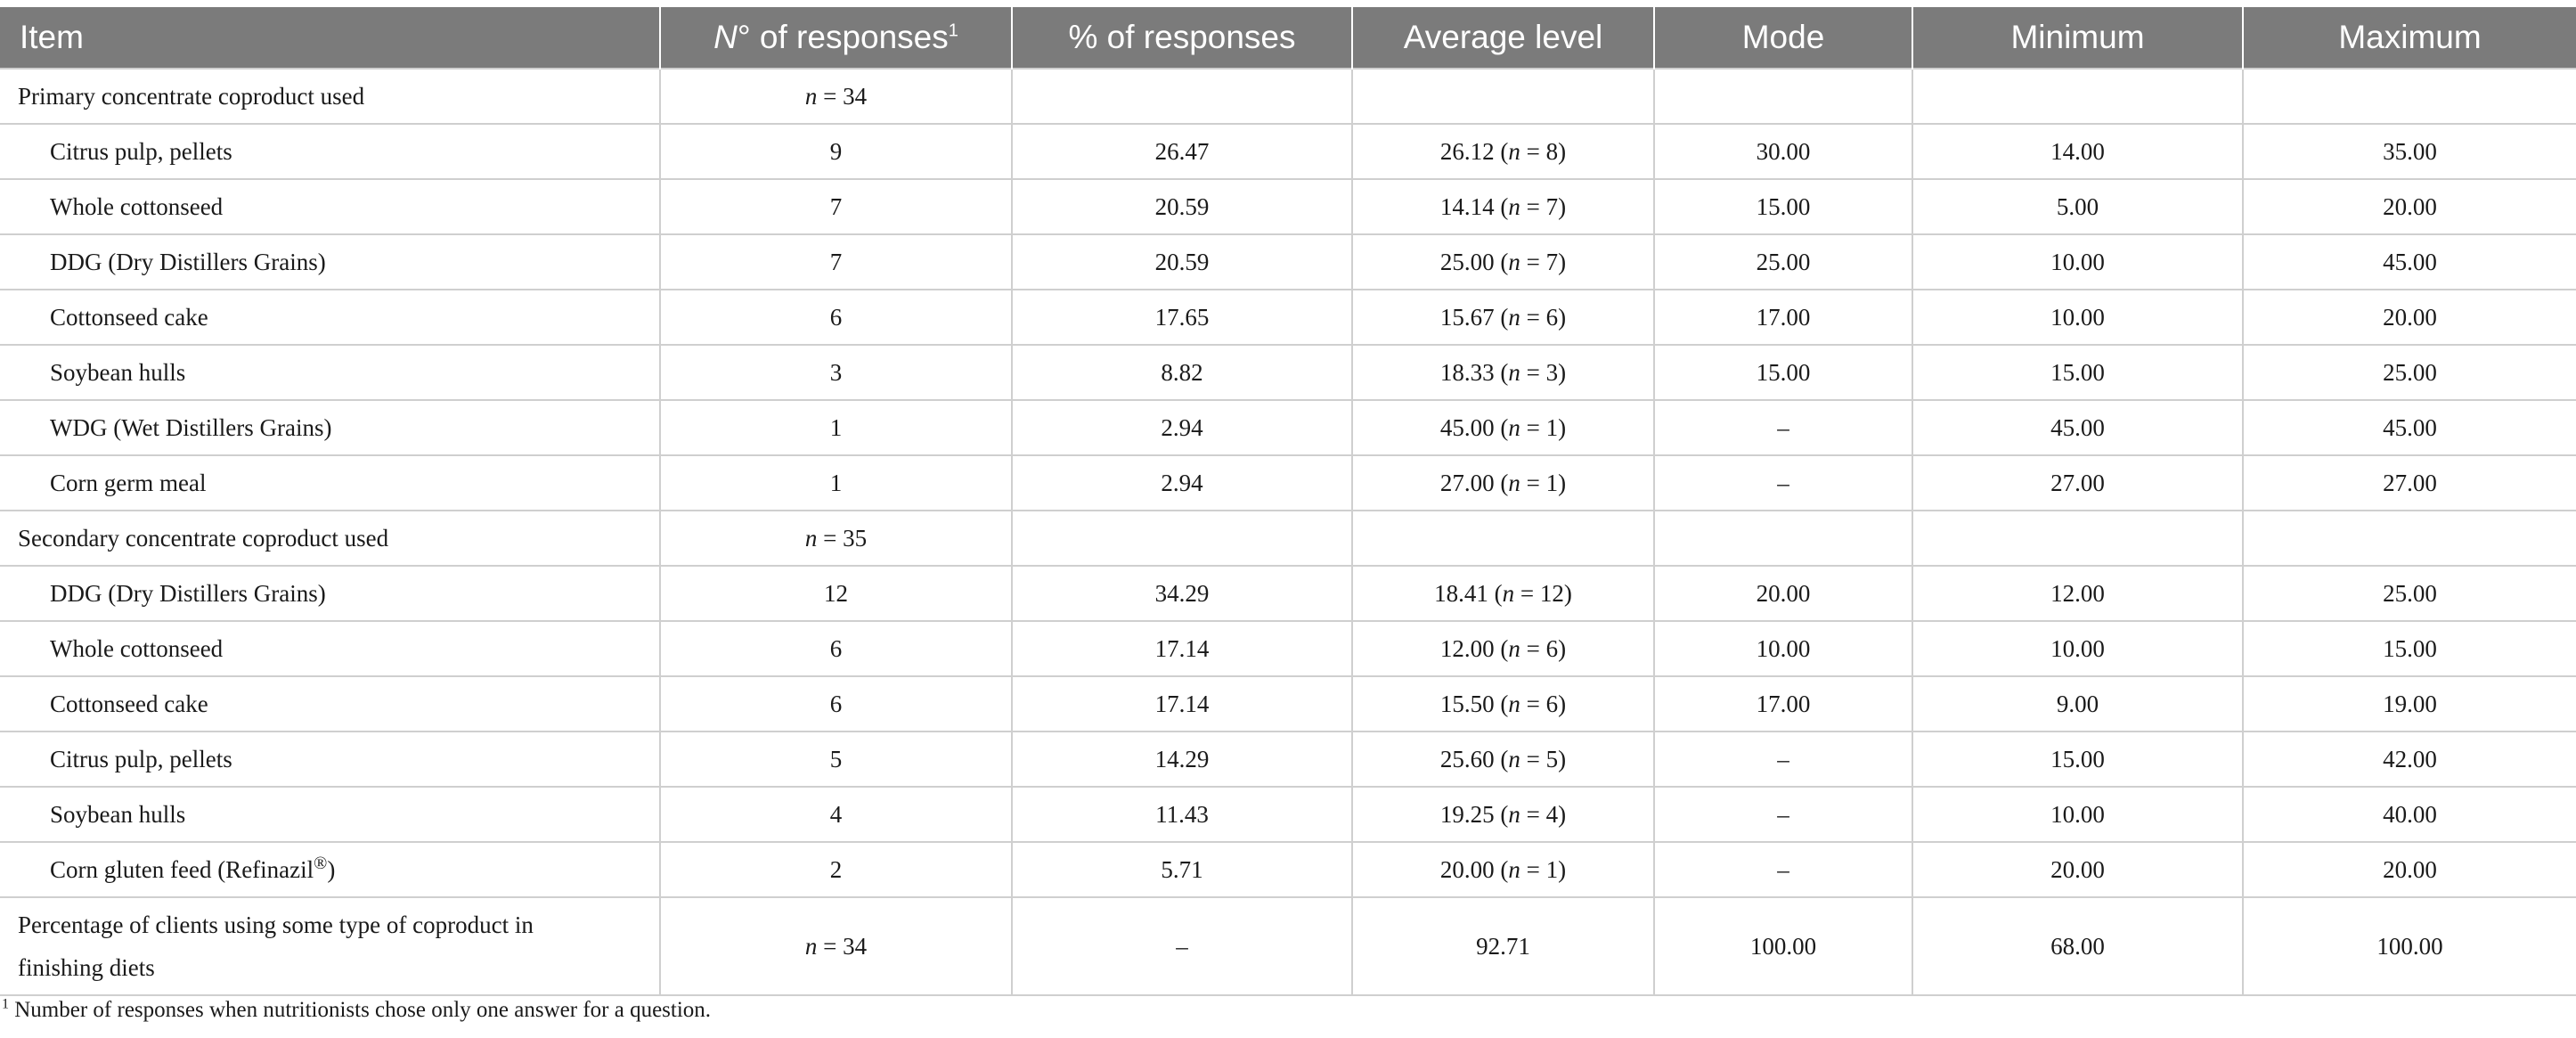 This screenshot has width=2576, height=1038. Describe the element at coordinates (1182, 759) in the screenshot. I see `row-percent: 14.29` at that location.